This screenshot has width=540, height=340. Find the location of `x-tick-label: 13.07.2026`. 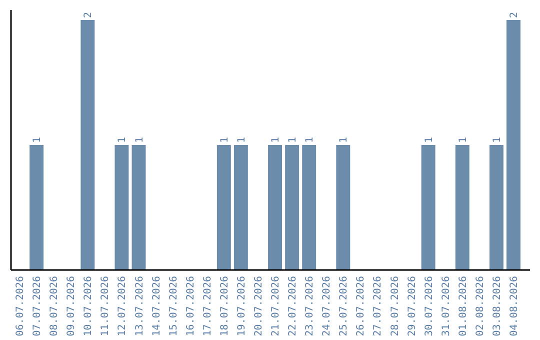

x-tick-label: 13.07.2026 is located at coordinates (140, 306).